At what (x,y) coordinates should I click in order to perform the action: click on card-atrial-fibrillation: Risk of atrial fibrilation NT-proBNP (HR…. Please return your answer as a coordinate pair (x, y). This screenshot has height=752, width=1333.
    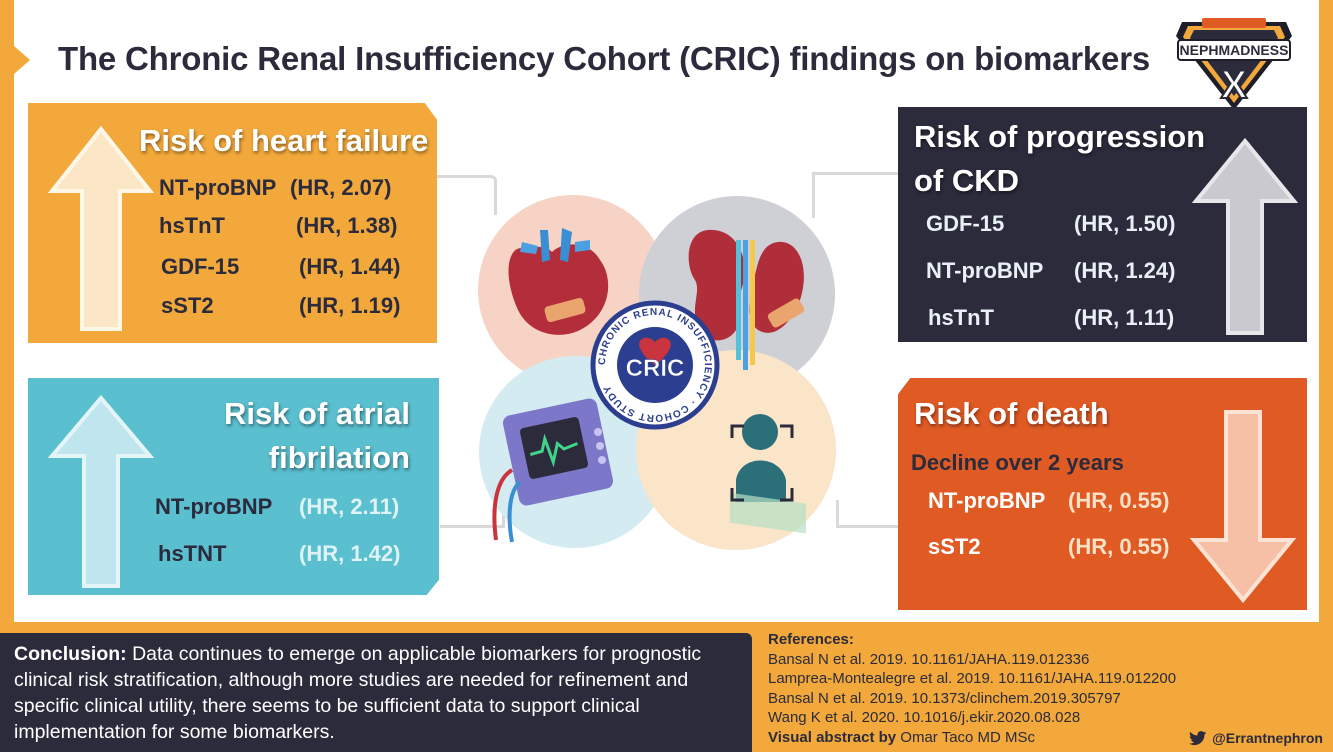
    Looking at the image, I should click on (233, 486).